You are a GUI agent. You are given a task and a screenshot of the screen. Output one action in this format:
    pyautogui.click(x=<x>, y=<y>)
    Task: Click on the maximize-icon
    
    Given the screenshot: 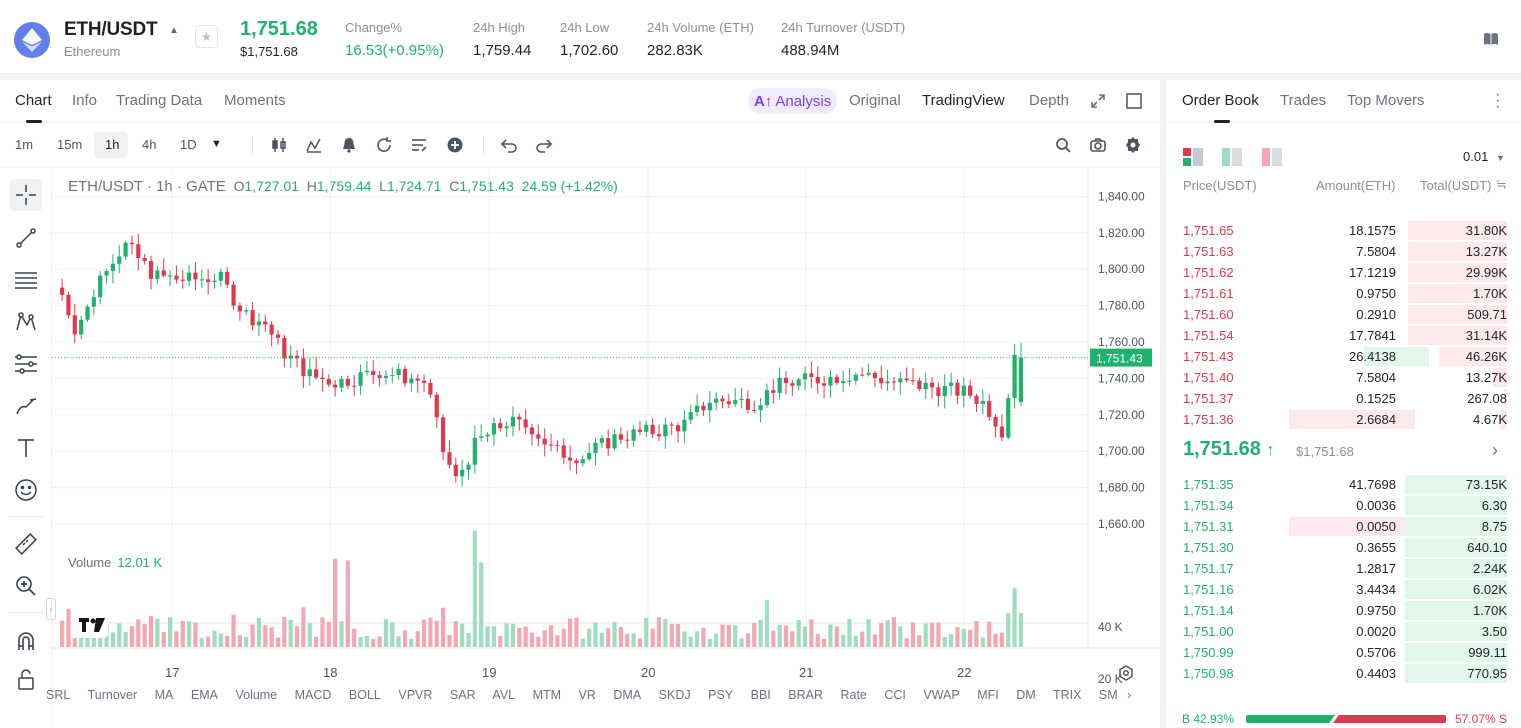 What is the action you would take?
    pyautogui.click(x=1134, y=103)
    